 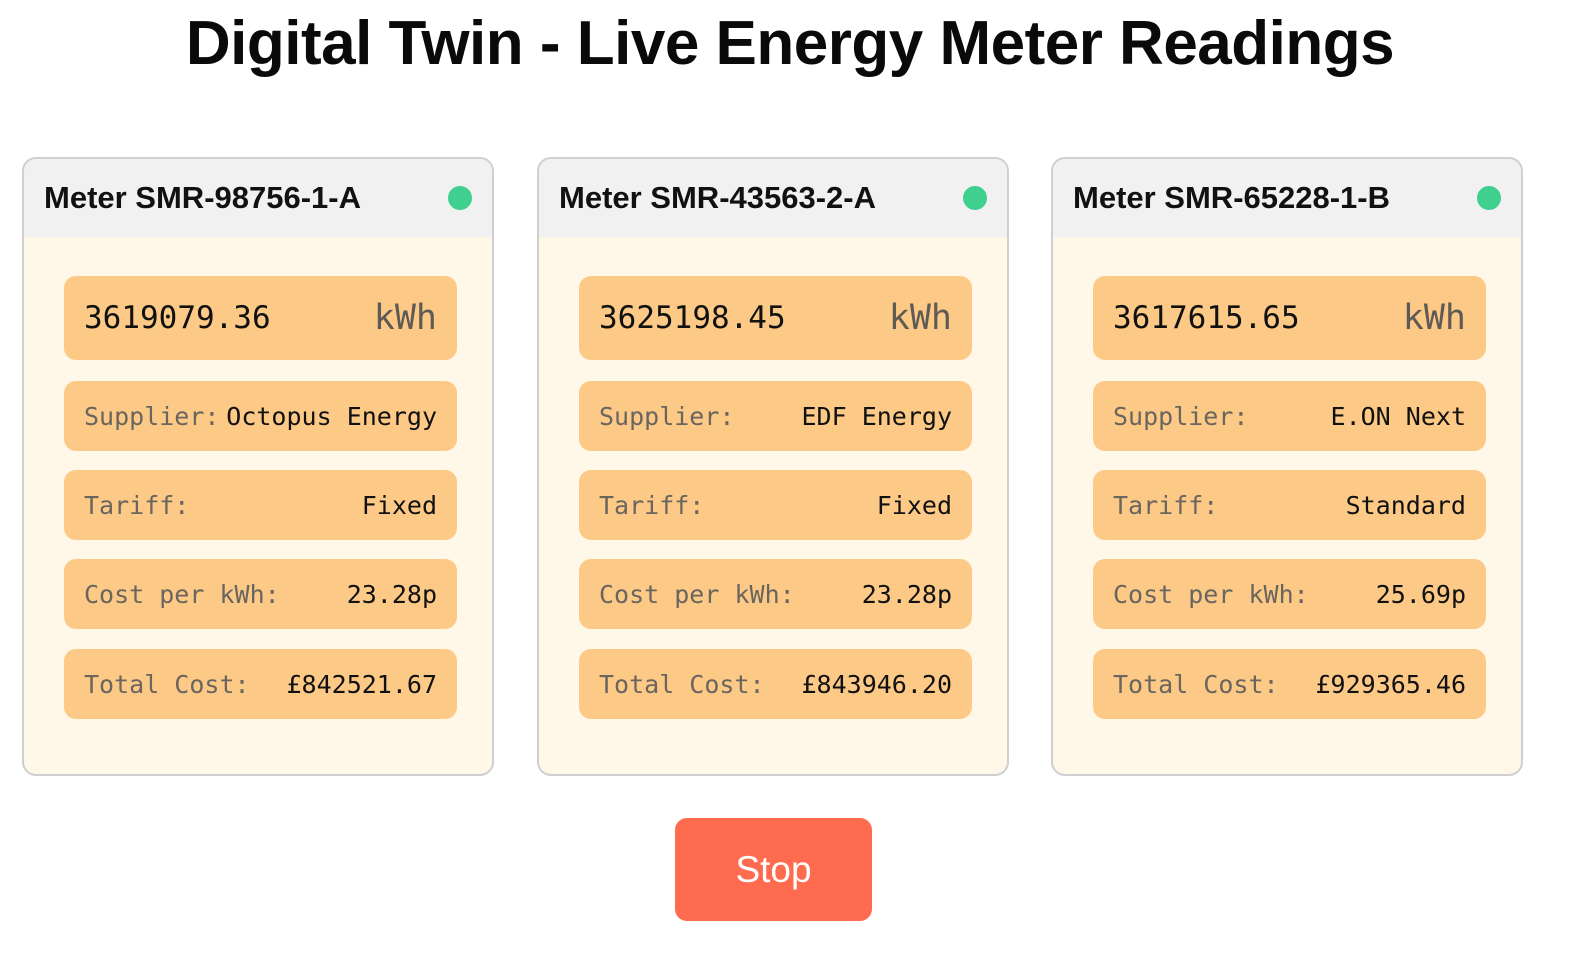 I want to click on meter-reading: 3619079.36 kWh, so click(x=260, y=318).